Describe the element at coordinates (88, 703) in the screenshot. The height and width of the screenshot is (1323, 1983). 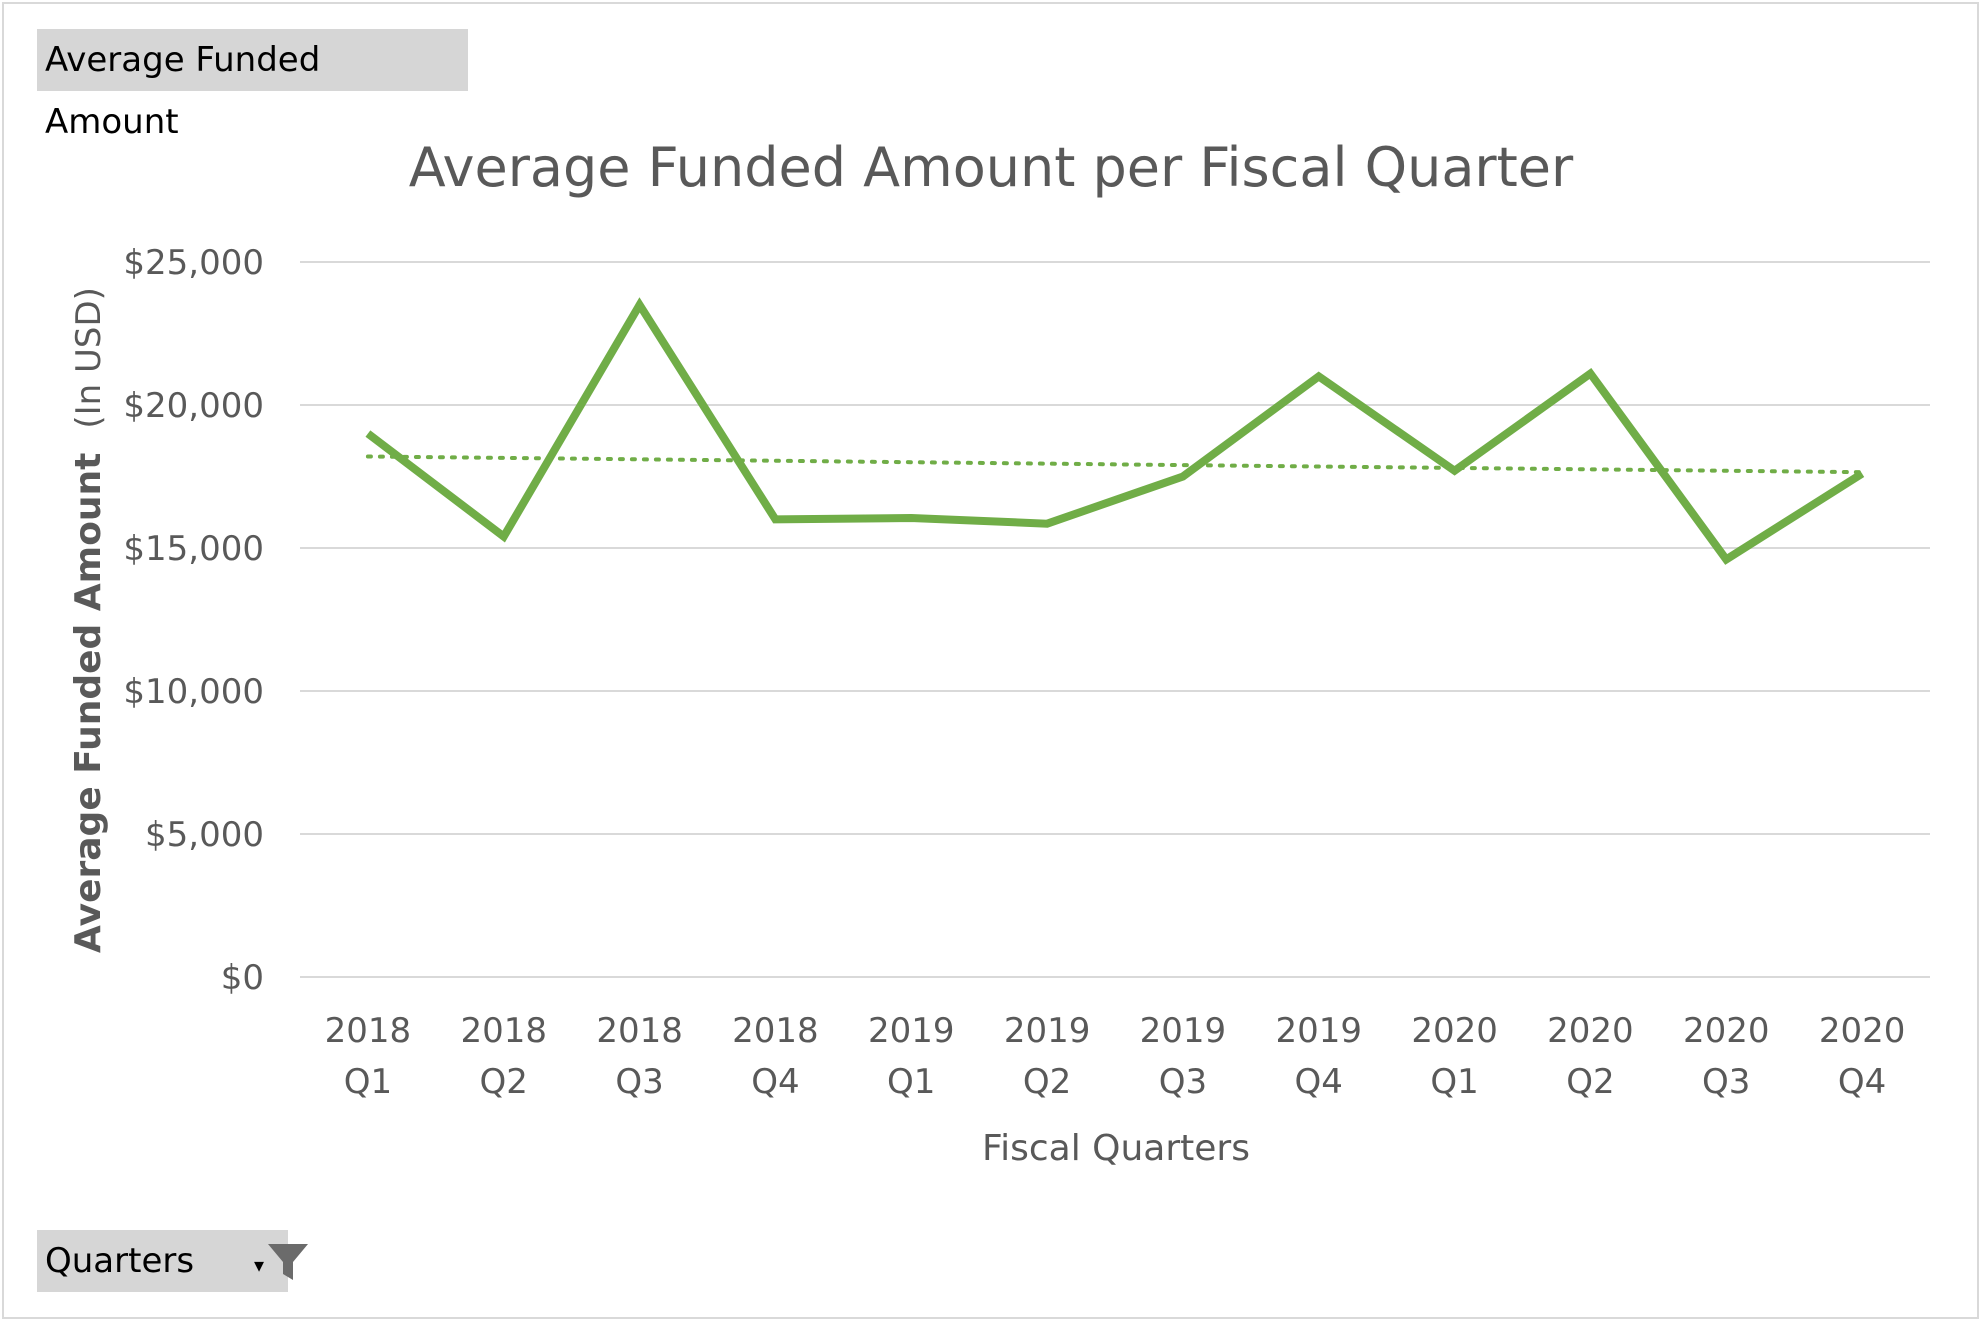
I see `y-axis-label-main: Average Funded Amount` at that location.